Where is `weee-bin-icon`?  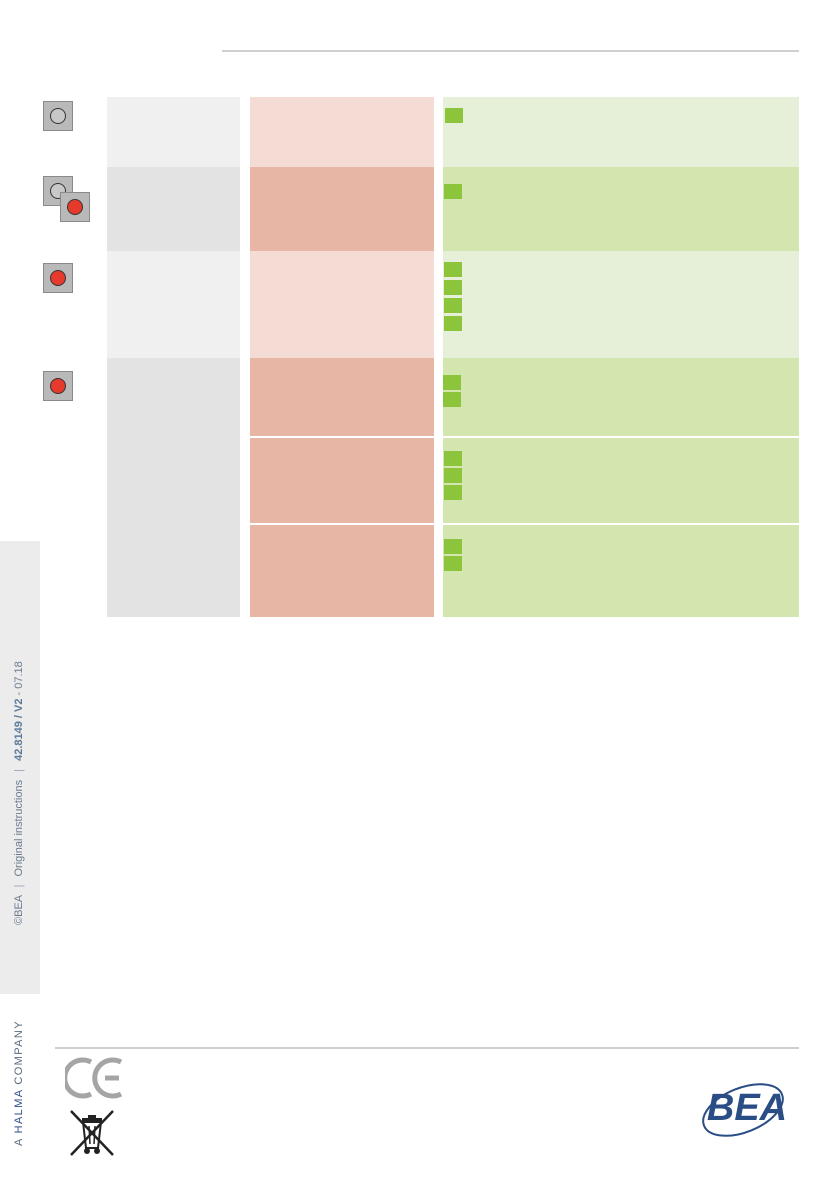 weee-bin-icon is located at coordinates (92, 1133).